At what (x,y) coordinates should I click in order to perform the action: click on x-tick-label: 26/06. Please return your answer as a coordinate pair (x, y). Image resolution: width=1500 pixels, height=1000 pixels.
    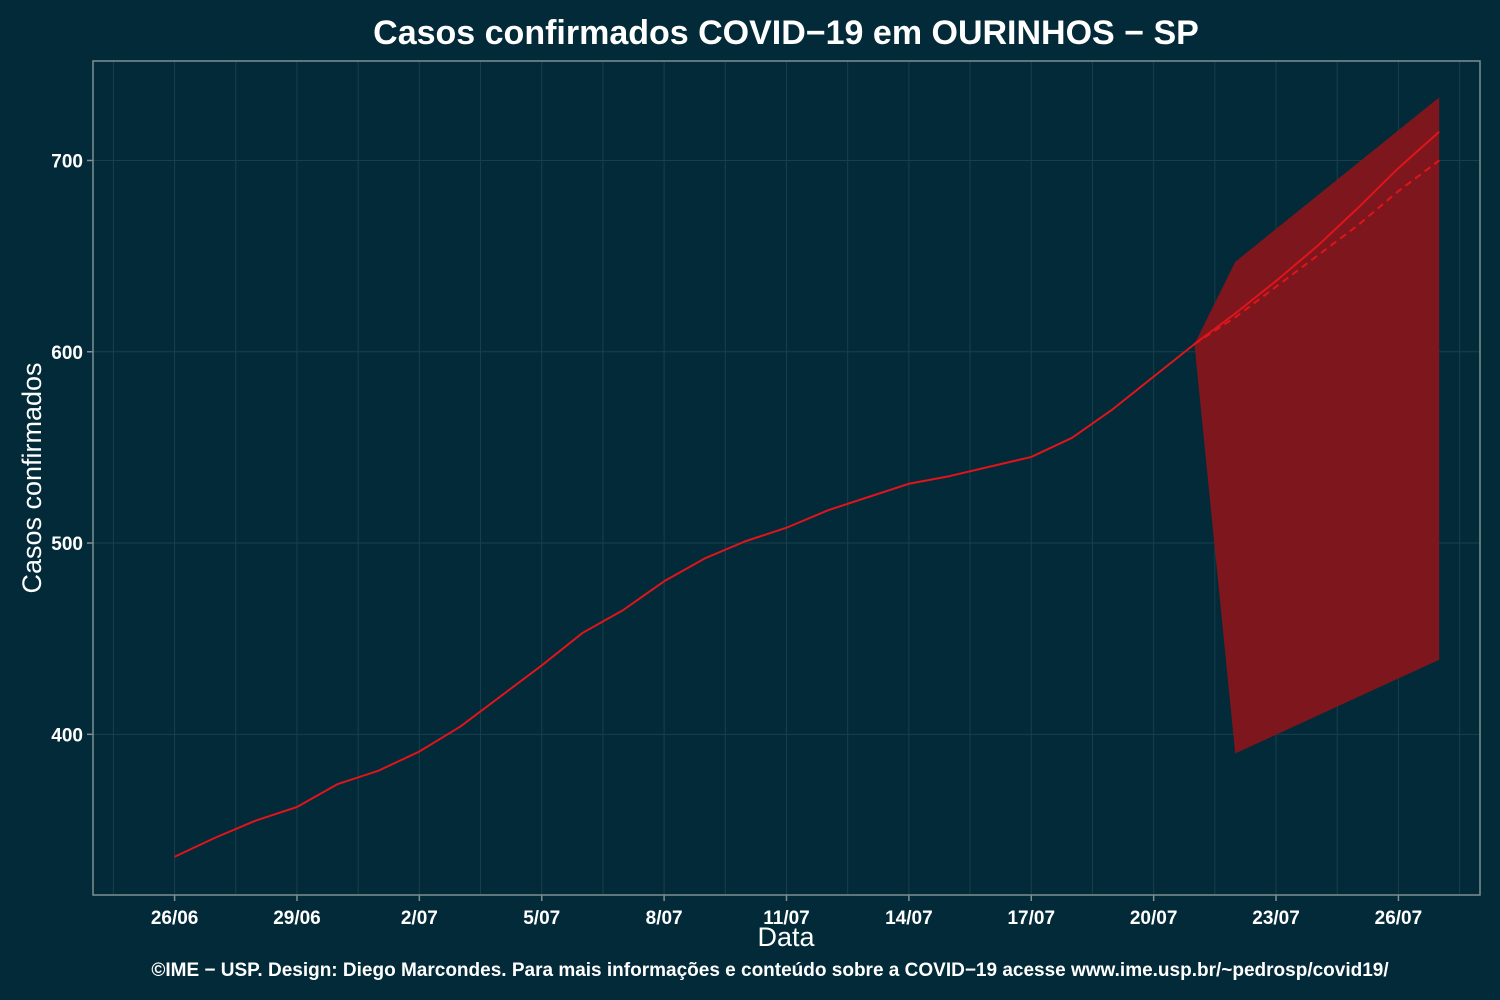
    Looking at the image, I should click on (175, 918).